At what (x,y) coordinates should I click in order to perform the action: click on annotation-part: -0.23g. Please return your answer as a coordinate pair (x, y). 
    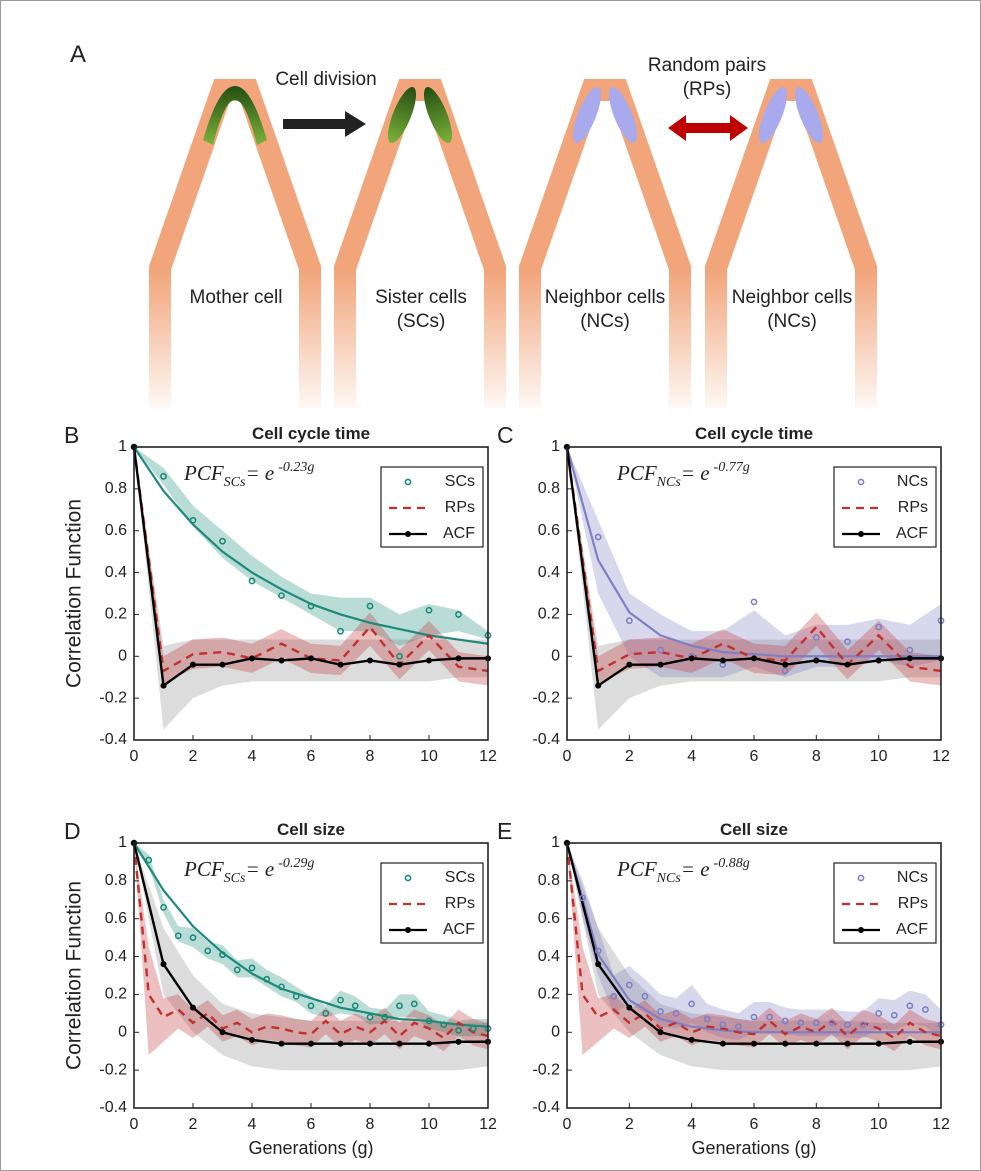
    Looking at the image, I should click on (296, 467).